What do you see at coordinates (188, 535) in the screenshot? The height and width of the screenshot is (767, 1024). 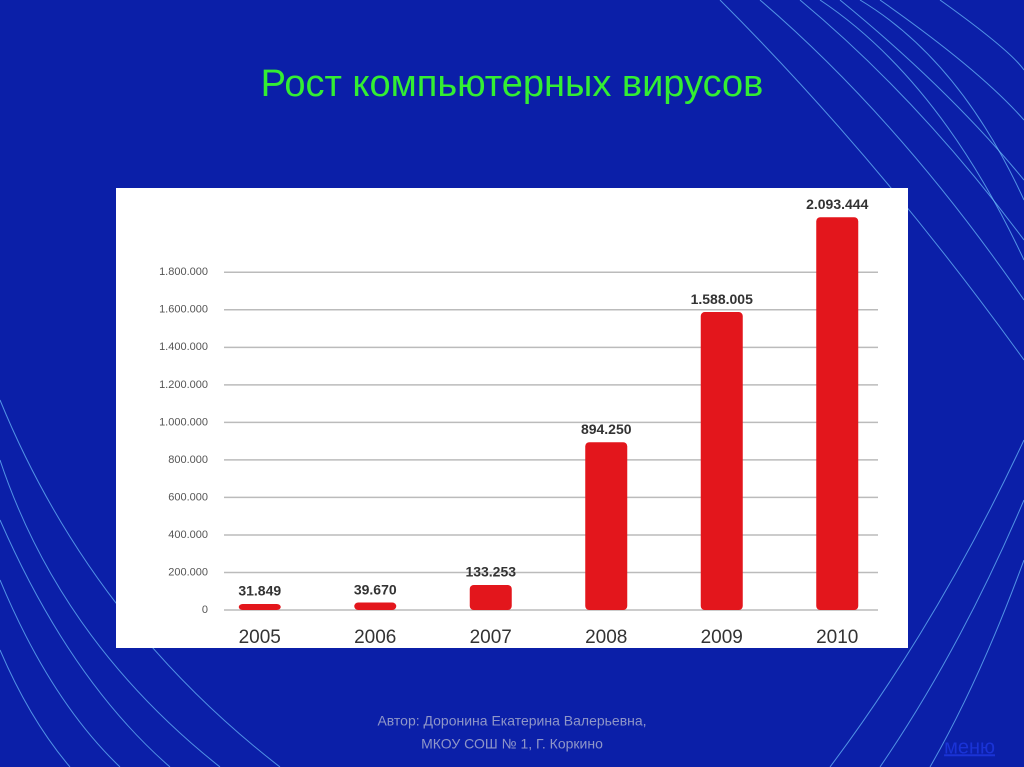 I see `y-tick-label: 400.000` at bounding box center [188, 535].